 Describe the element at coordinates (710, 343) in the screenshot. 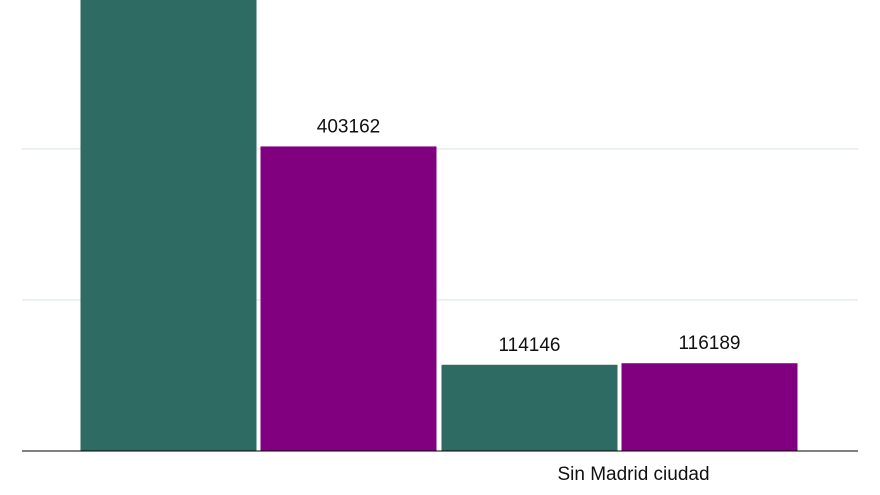

I see `data-label: 116189` at that location.